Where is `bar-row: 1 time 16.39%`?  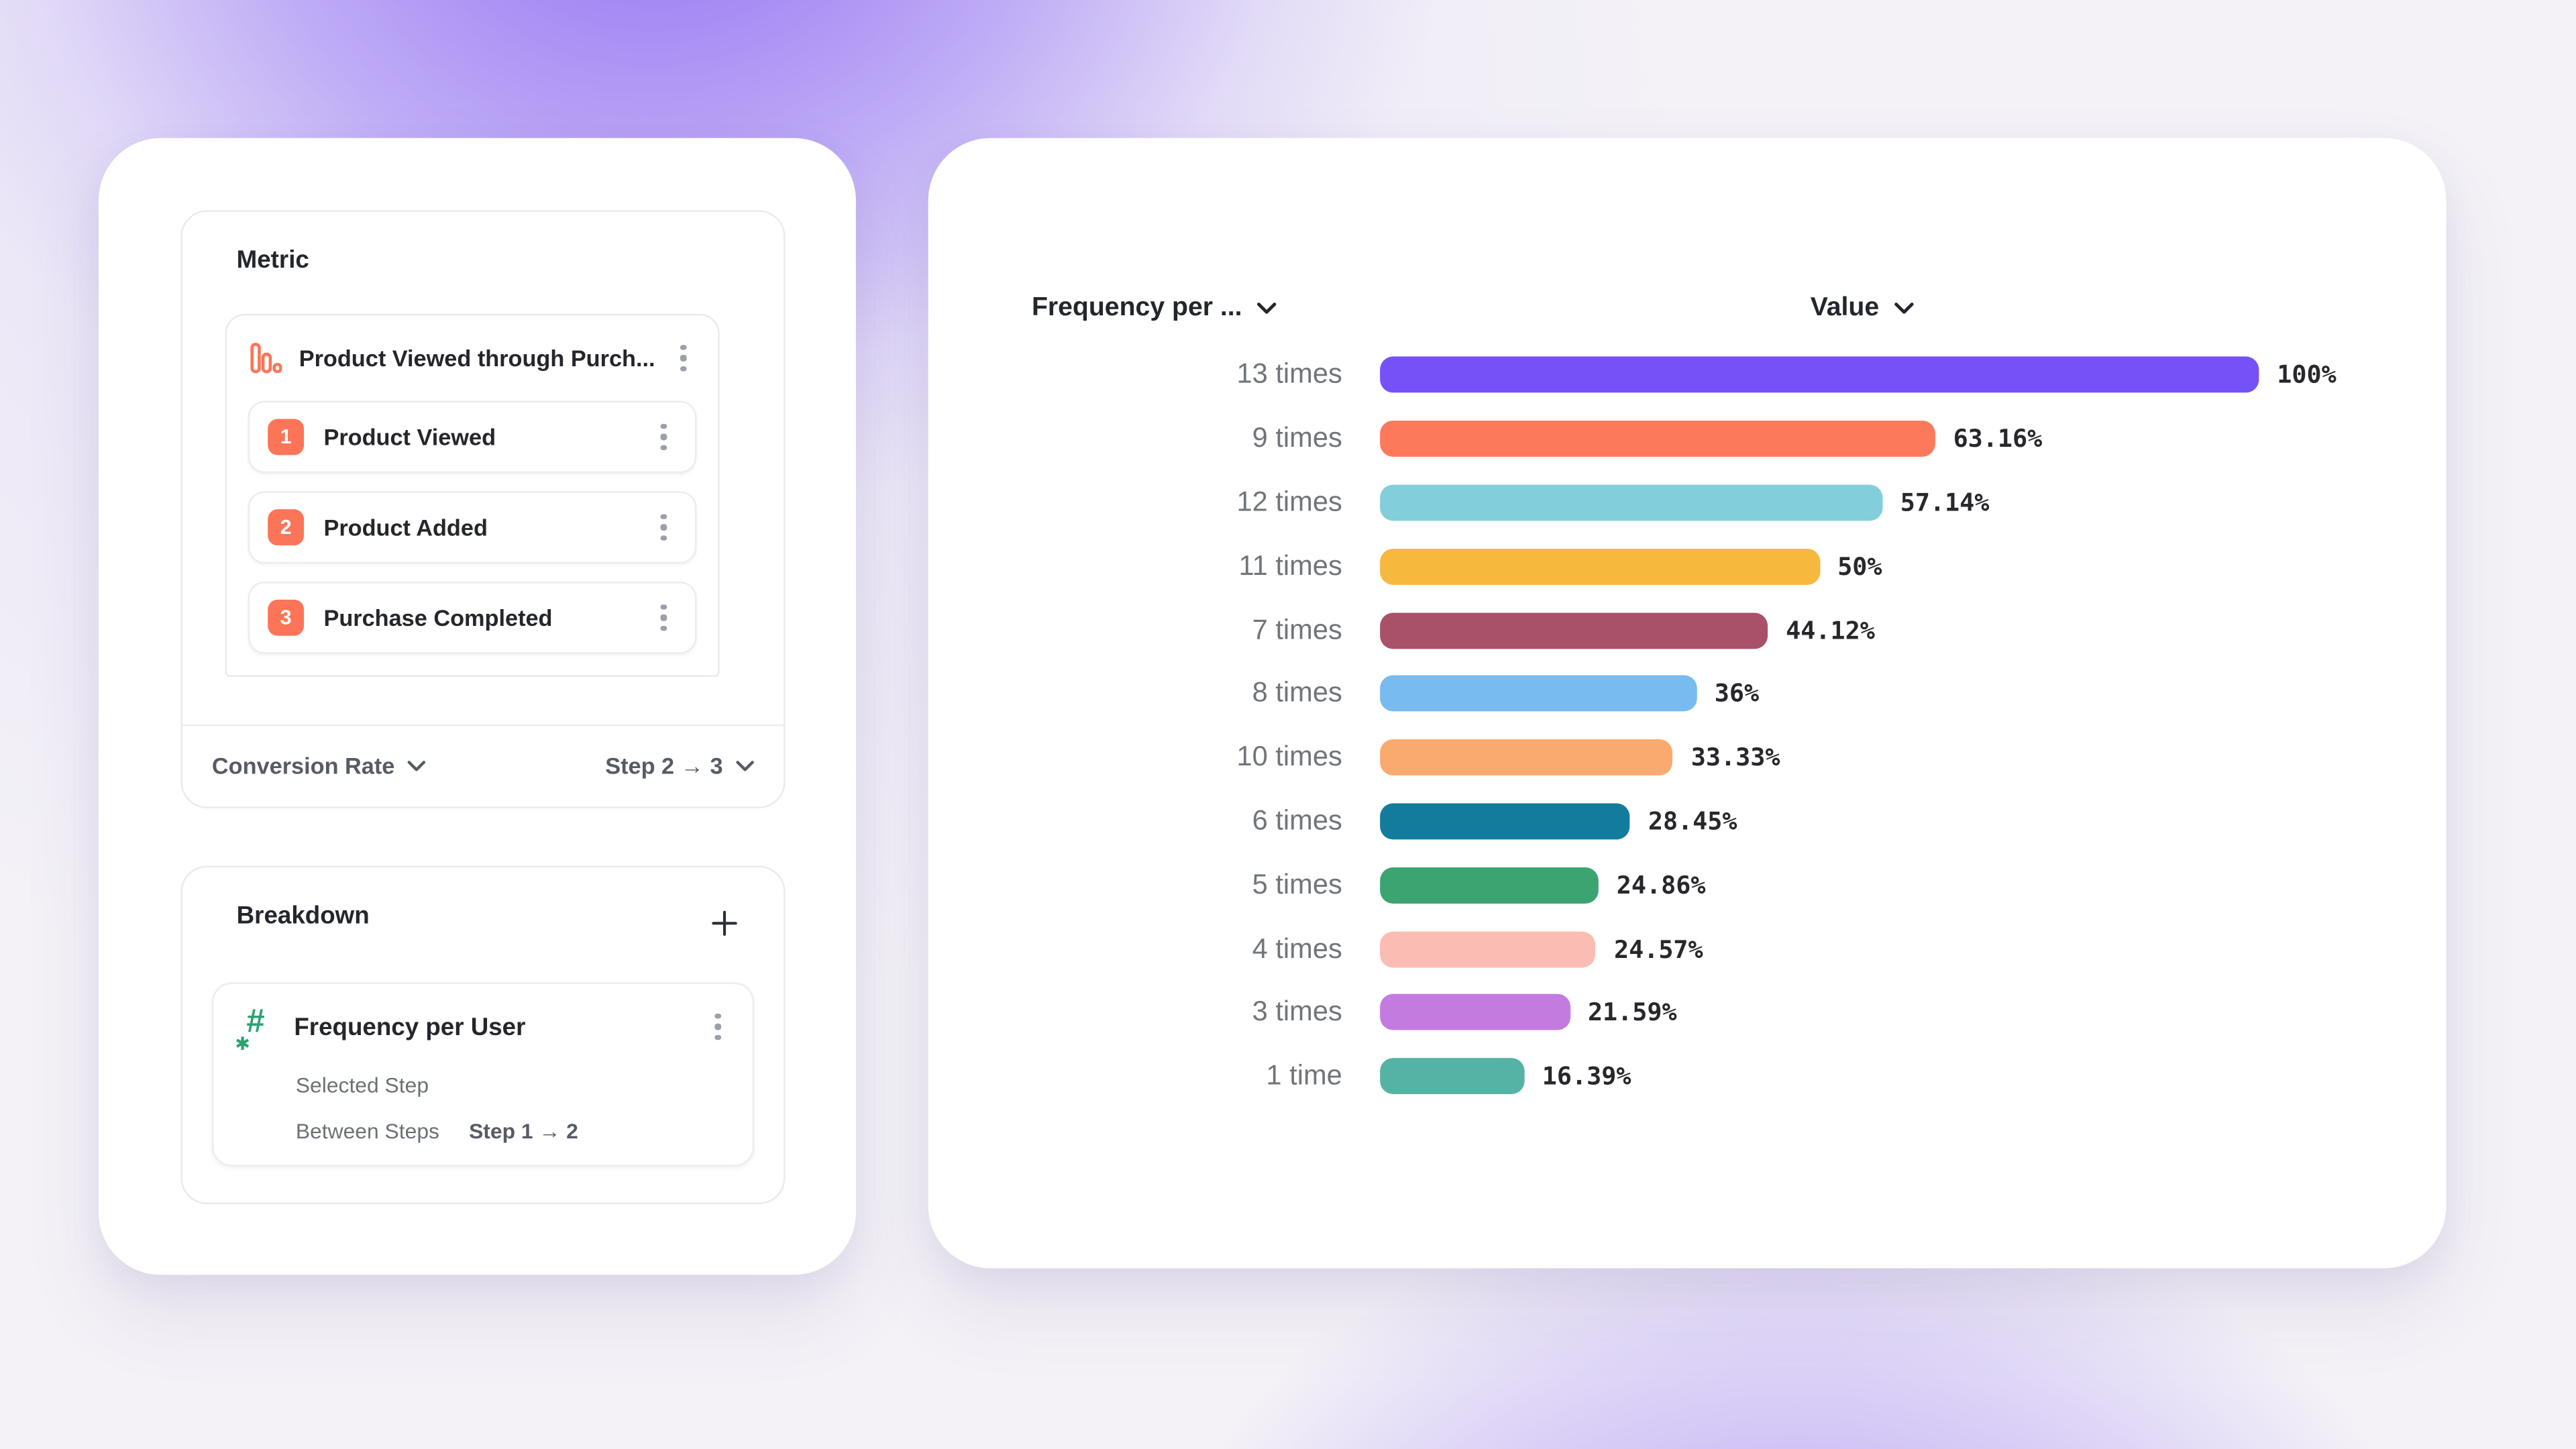 bar-row: 1 time 16.39% is located at coordinates (1687, 1076).